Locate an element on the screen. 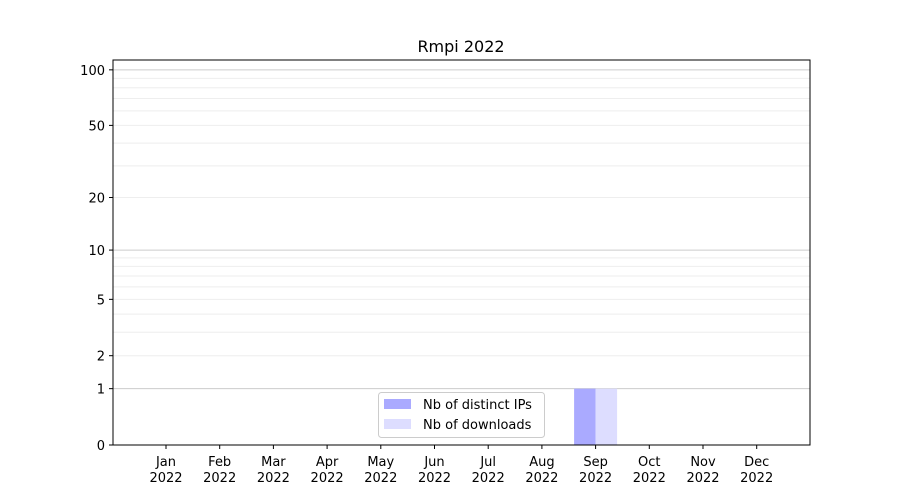  legend-label: Nb of downloads is located at coordinates (477, 425).